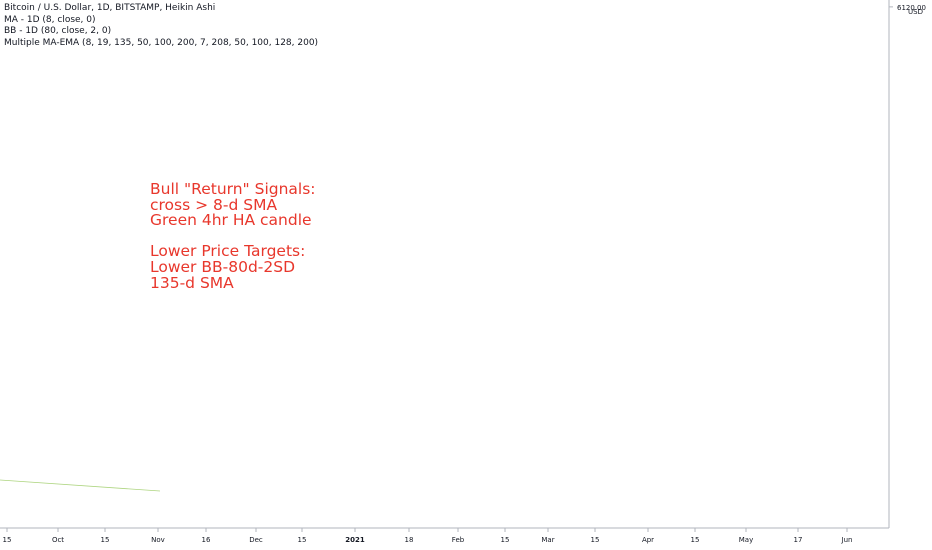  Describe the element at coordinates (547, 540) in the screenshot. I see `time-tick-label: Mar` at that location.